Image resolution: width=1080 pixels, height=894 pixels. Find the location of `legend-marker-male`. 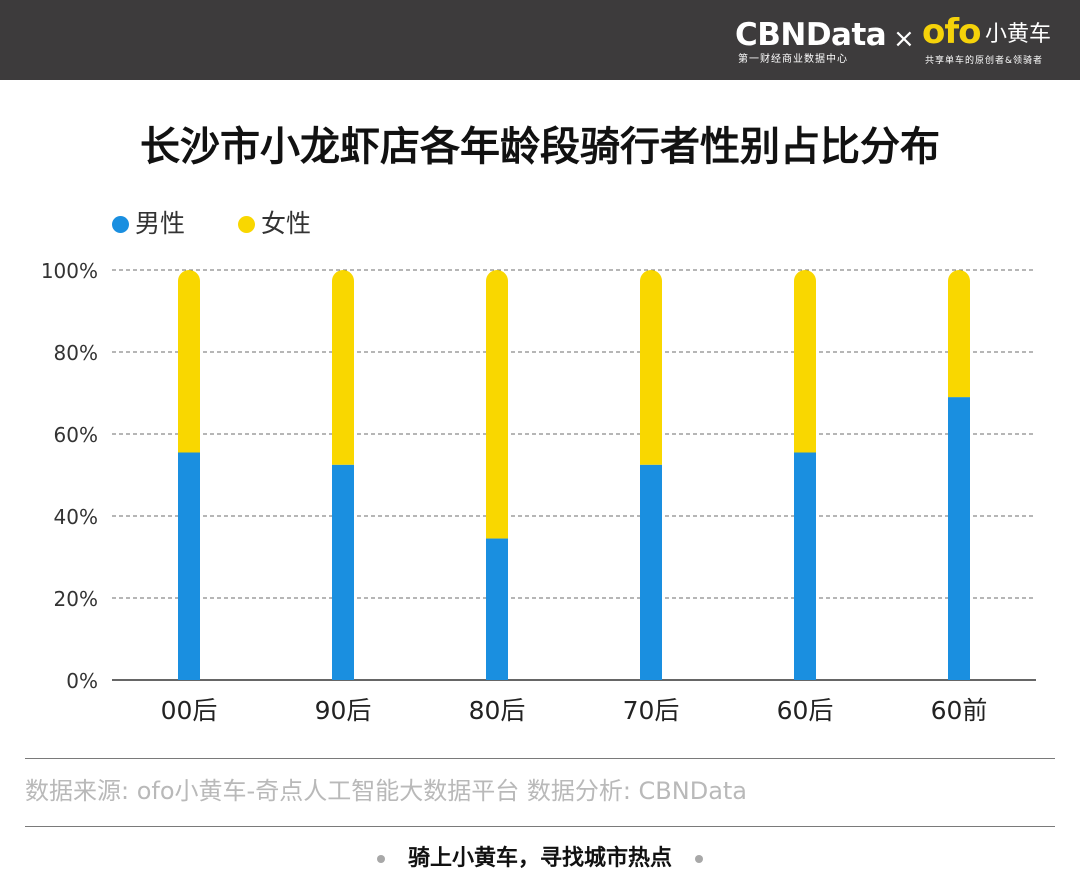

legend-marker-male is located at coordinates (120, 224).